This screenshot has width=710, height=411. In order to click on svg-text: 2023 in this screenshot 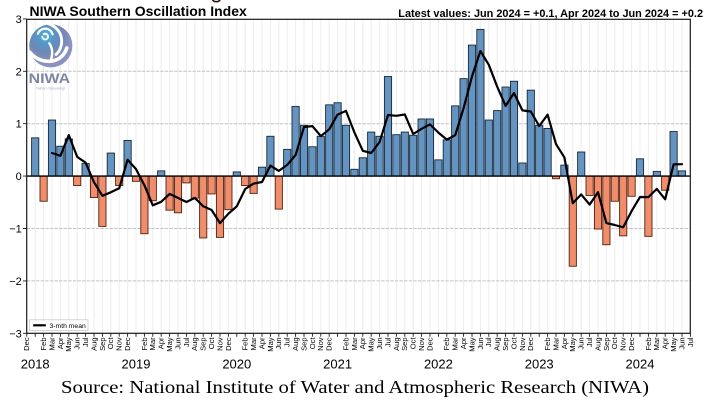, I will do `click(539, 364)`.